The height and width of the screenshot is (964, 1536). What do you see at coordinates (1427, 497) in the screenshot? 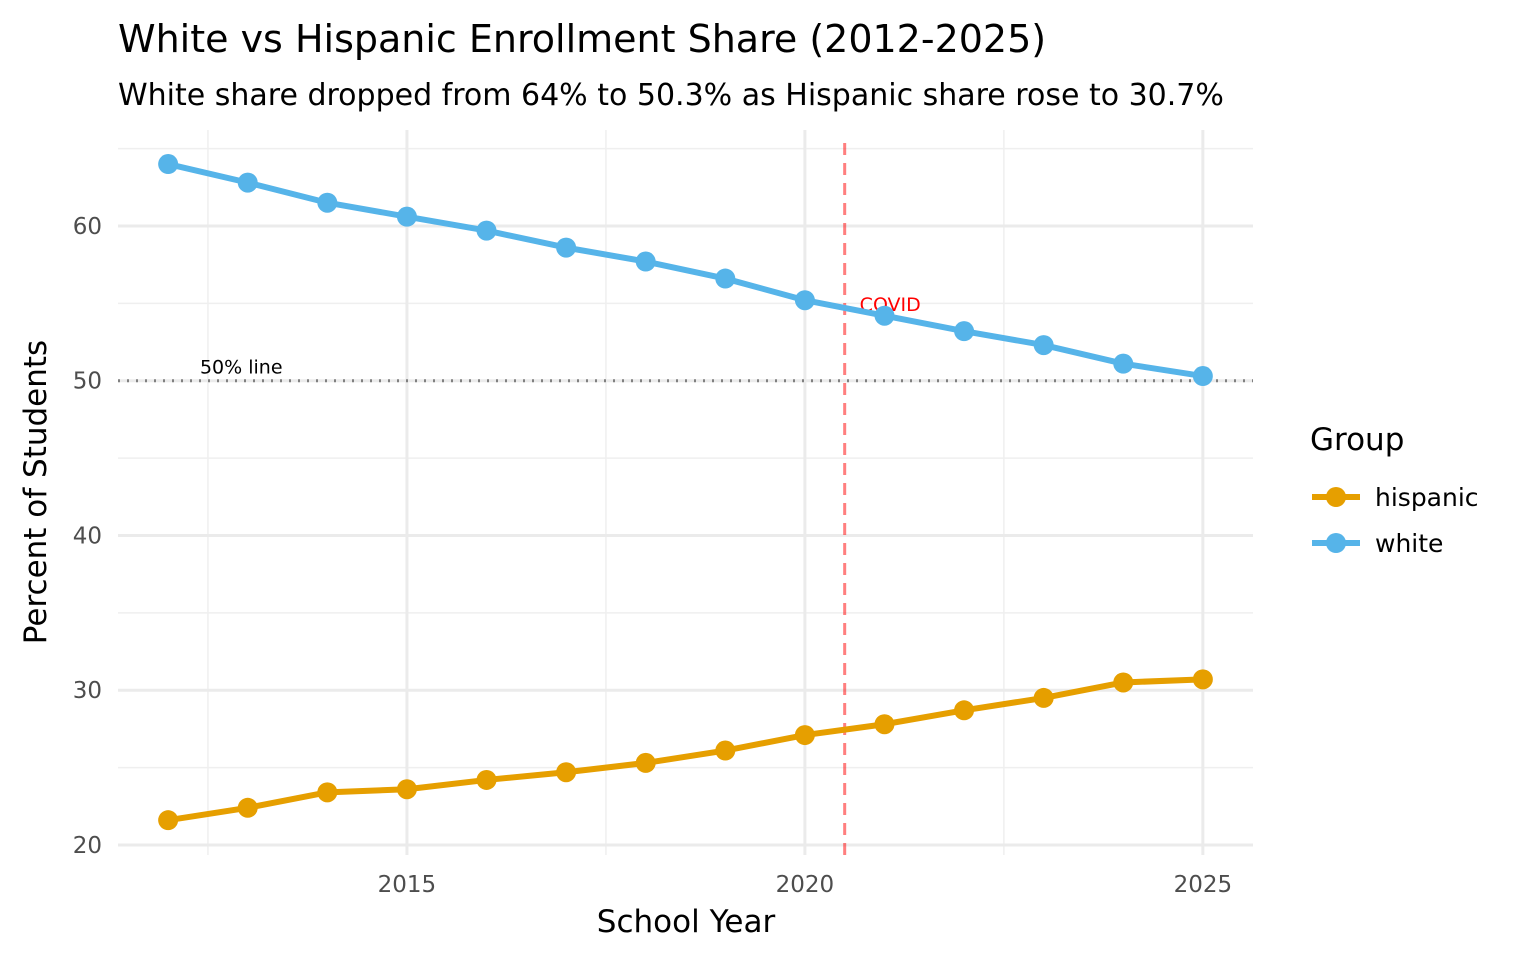
I see `legend-label-hispanic: hispanic` at bounding box center [1427, 497].